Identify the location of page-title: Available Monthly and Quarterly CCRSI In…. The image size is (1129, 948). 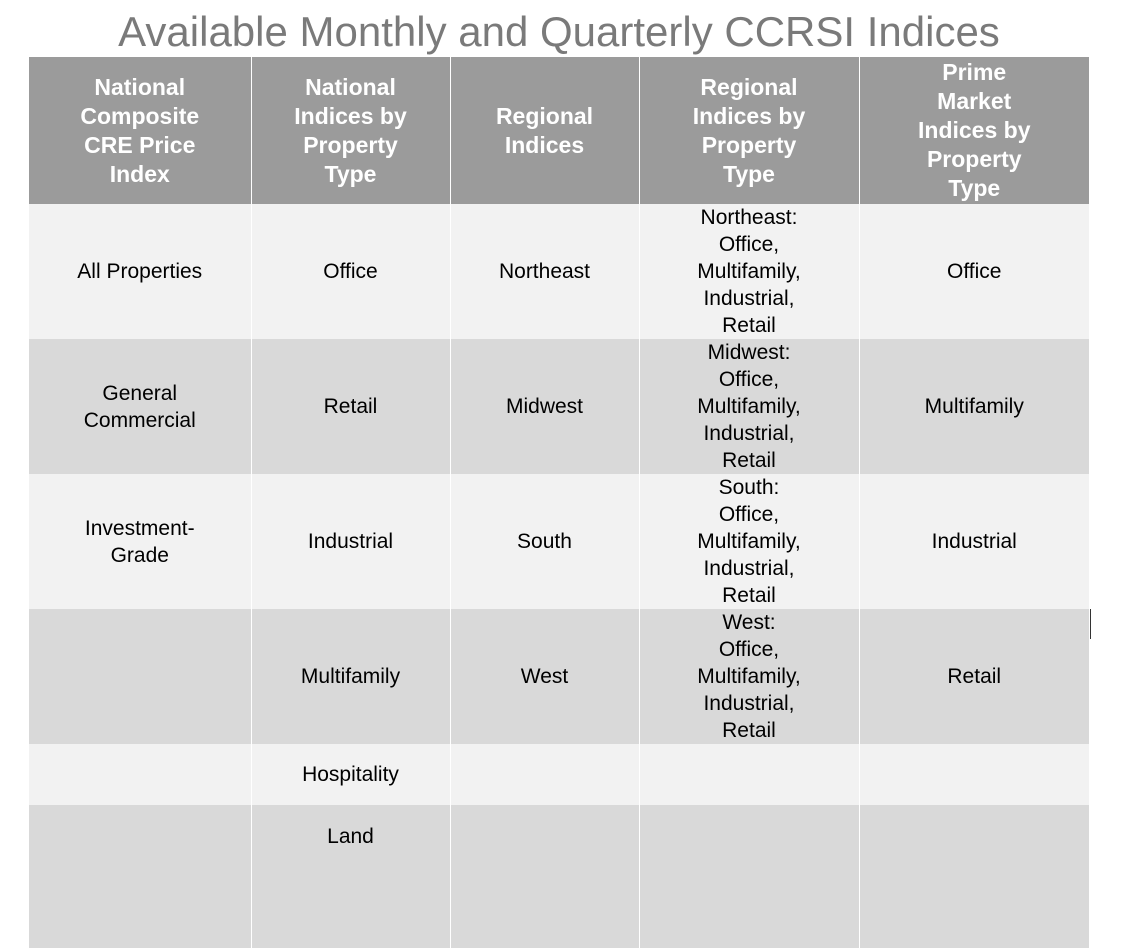
(559, 31).